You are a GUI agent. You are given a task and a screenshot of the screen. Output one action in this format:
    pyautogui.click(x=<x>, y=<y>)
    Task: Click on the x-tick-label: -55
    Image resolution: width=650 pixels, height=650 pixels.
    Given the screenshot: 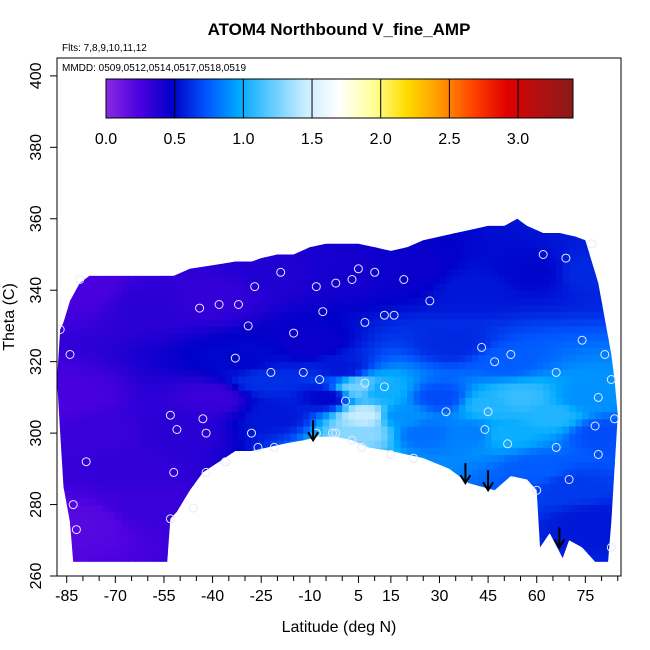 What is the action you would take?
    pyautogui.click(x=163, y=596)
    